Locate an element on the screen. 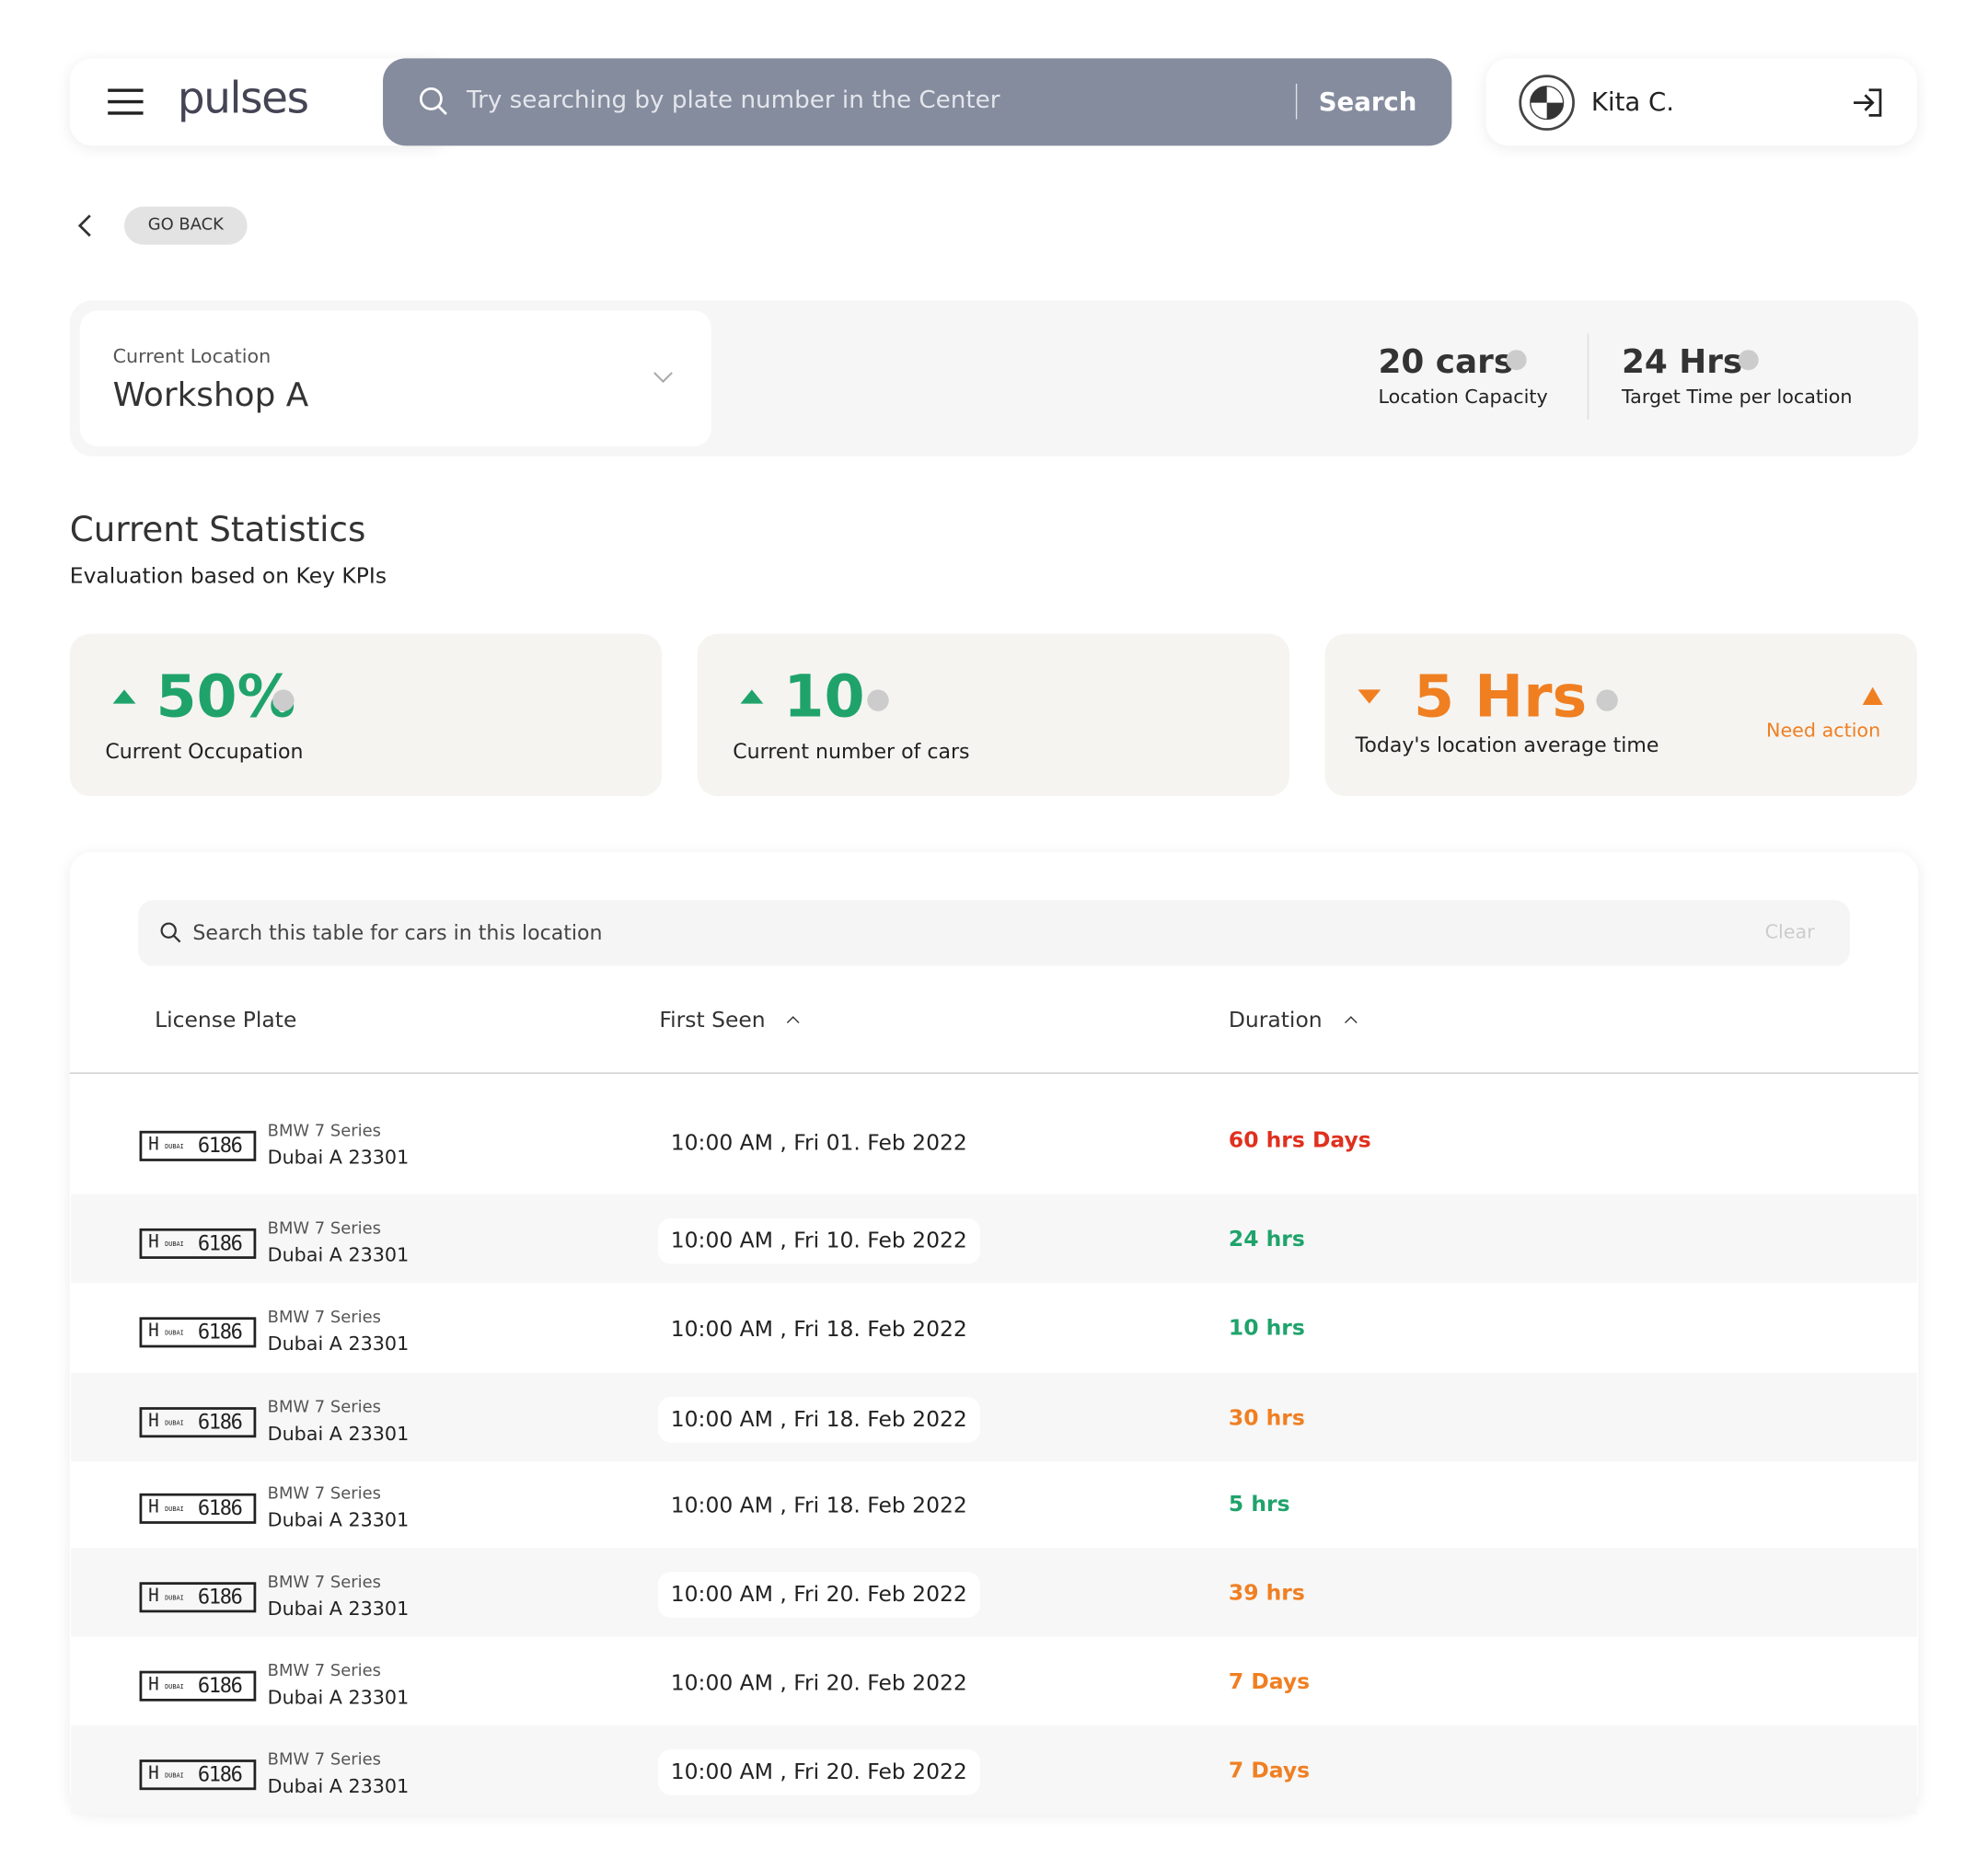 The width and height of the screenshot is (1988, 1869). section-subtitle: Evaluation based on Key KPIs is located at coordinates (228, 577).